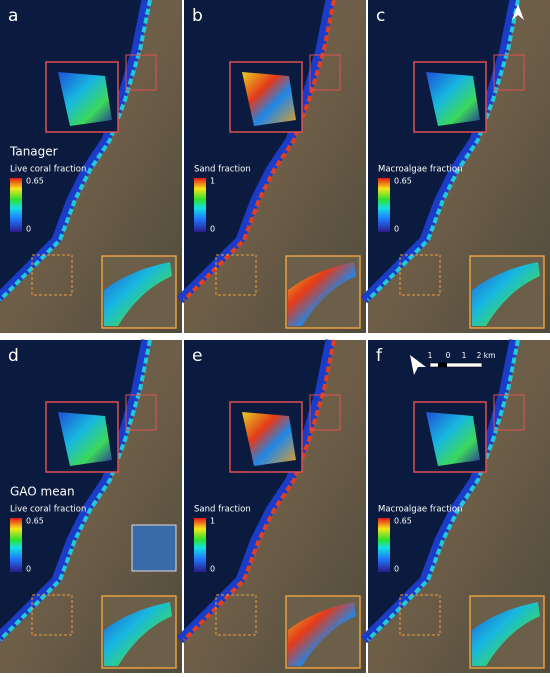 The width and height of the screenshot is (550, 677). Describe the element at coordinates (13, 16) in the screenshot. I see `panel-letter: a` at that location.